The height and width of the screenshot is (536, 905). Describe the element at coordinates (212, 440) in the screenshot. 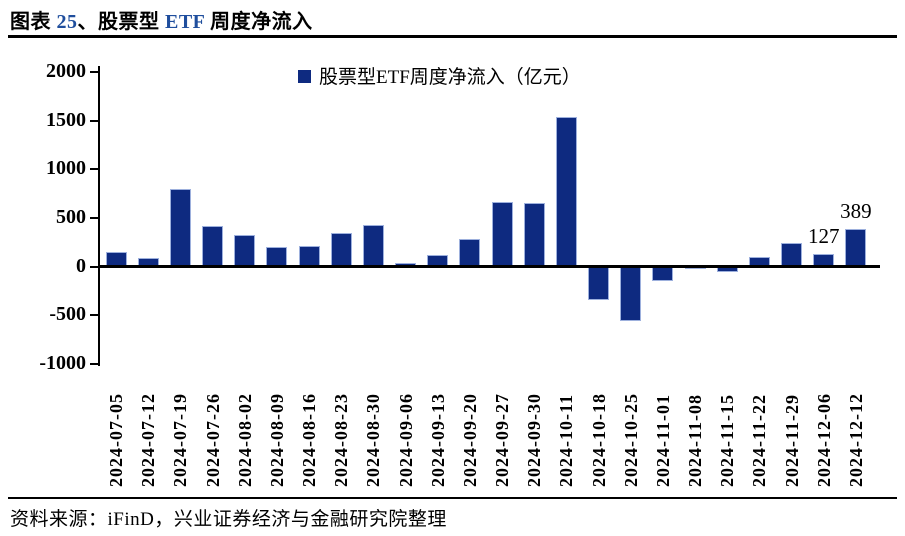

I see `x-axis-label-2024-07-26: 2024-07-26` at that location.